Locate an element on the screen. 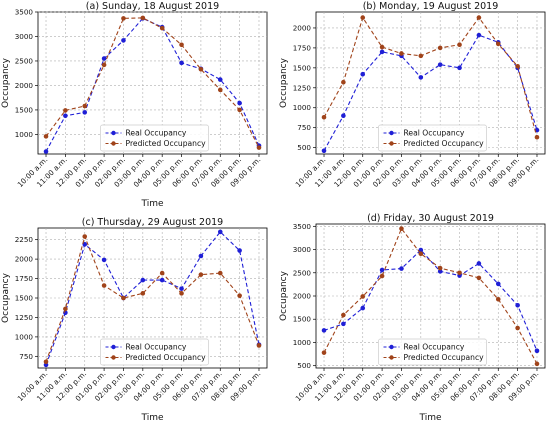 This screenshot has width=550, height=425. y-tick-label: 500 is located at coordinates (304, 147).